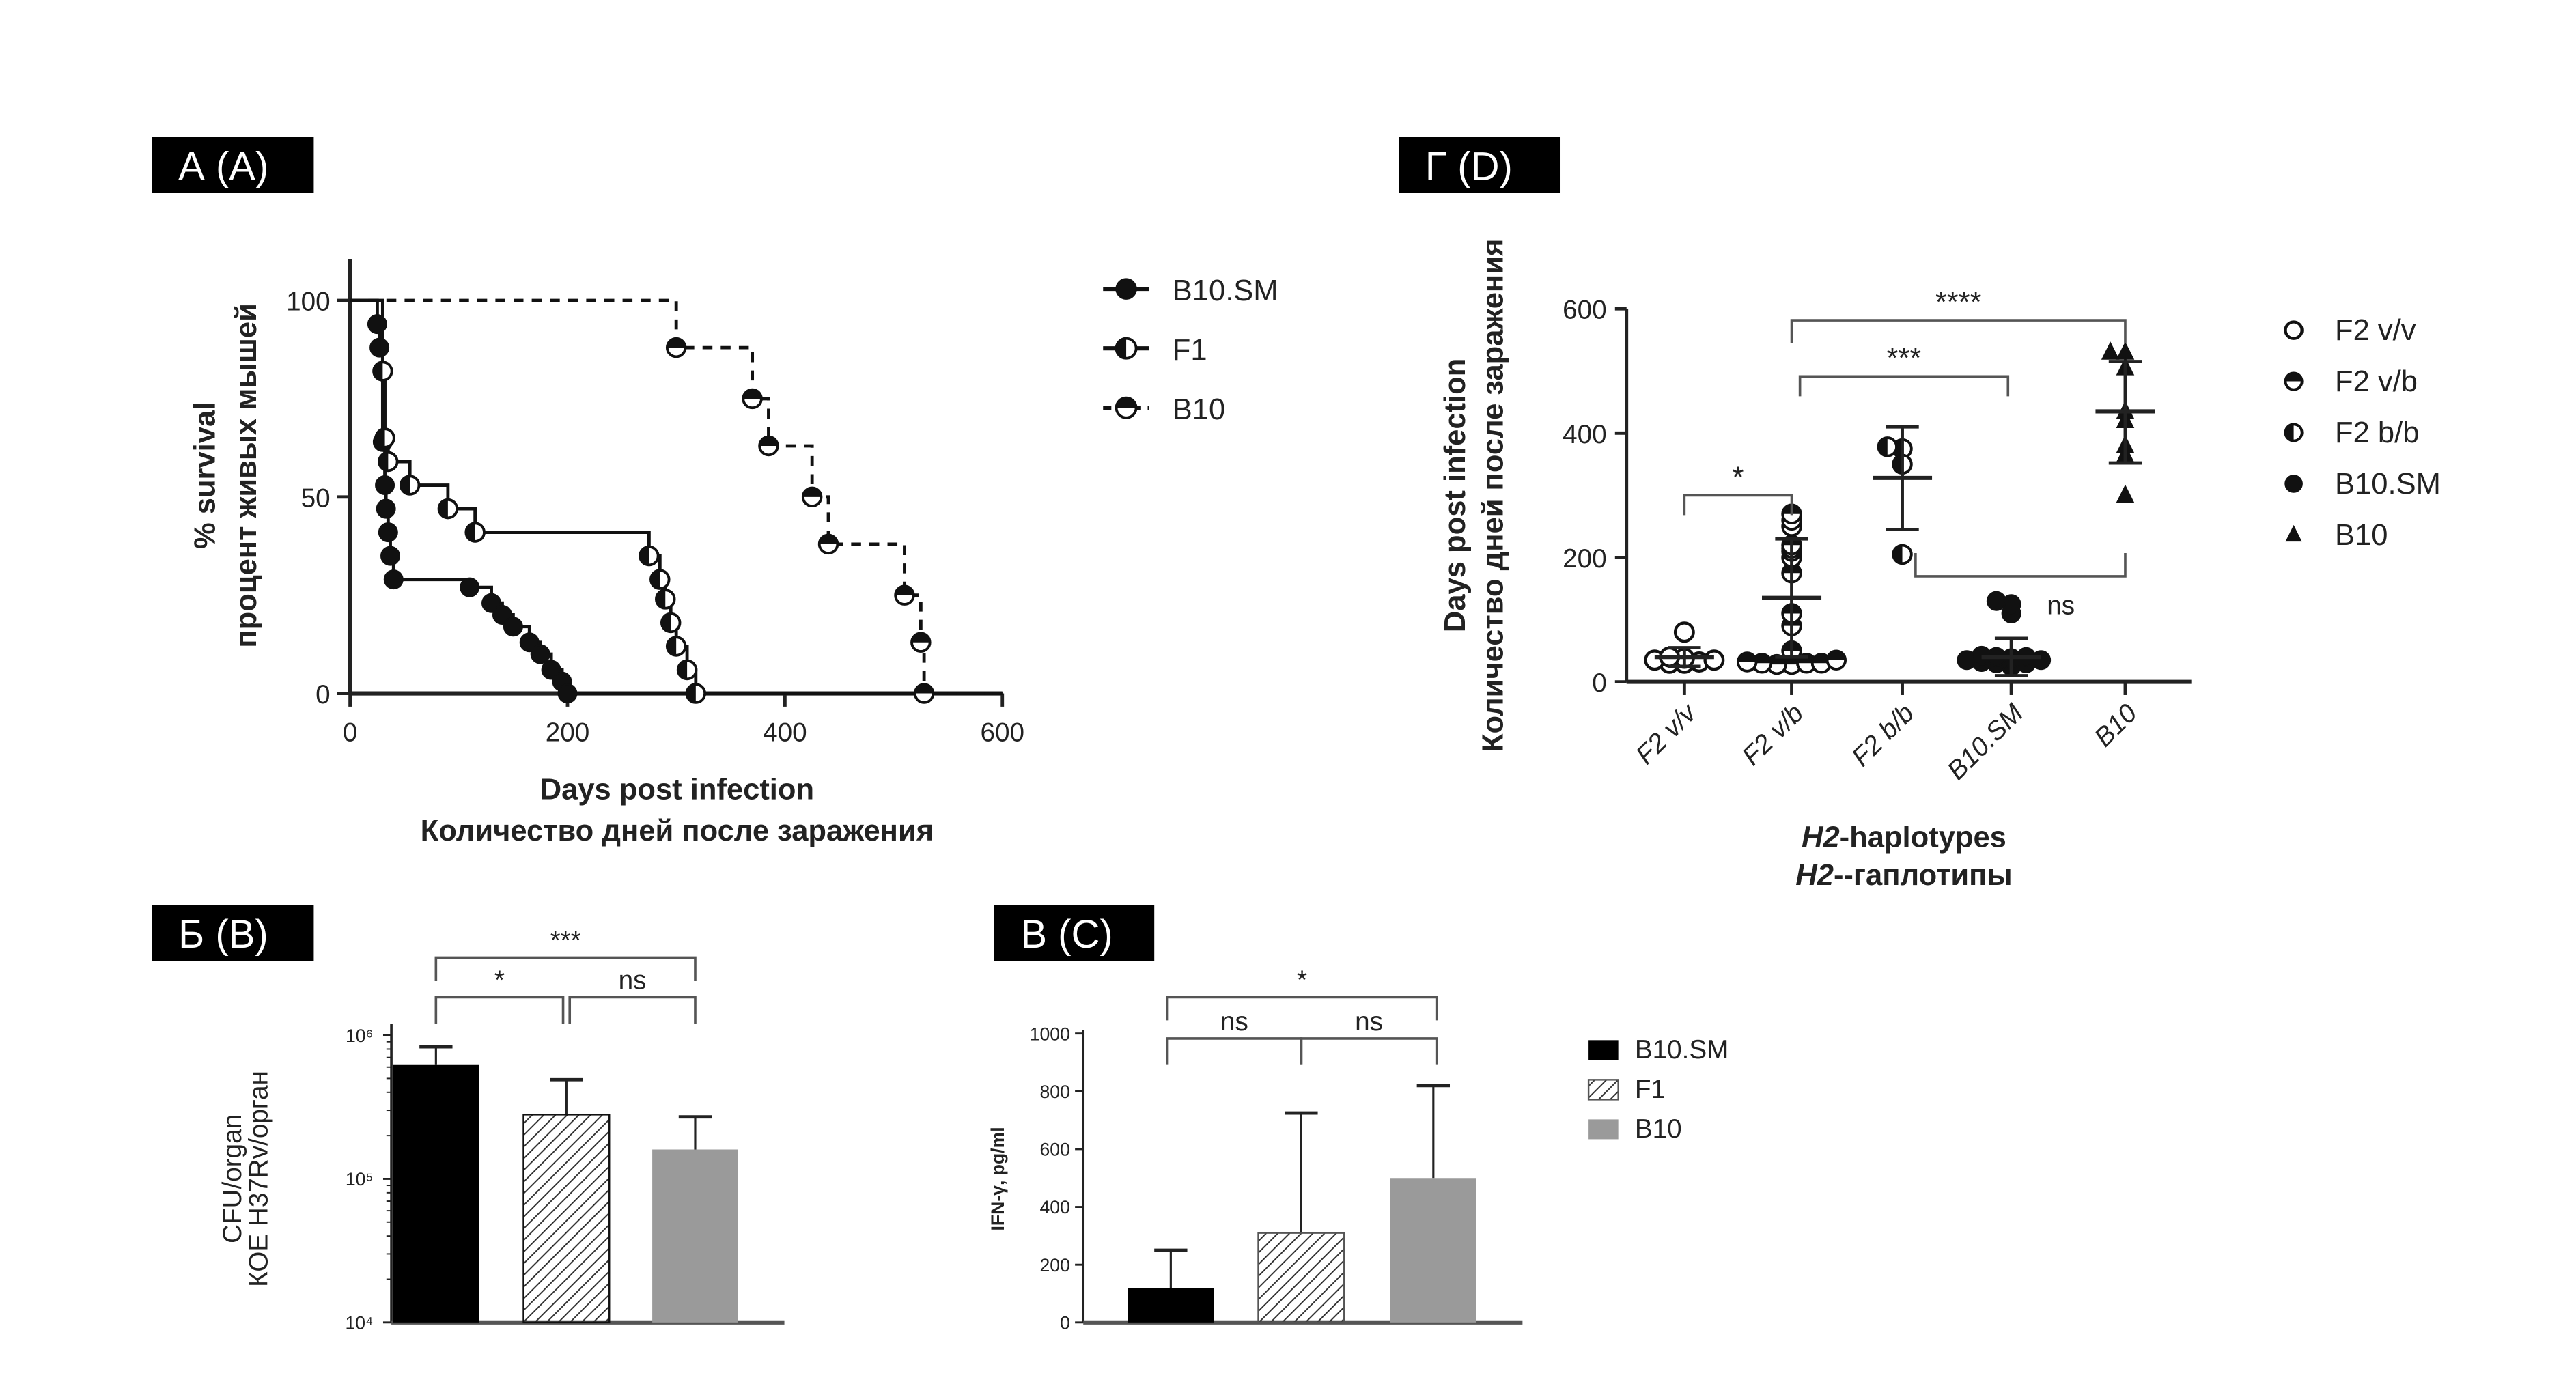 The image size is (2576, 1382). What do you see at coordinates (2289, 433) in the screenshot?
I see `legend-marker-F2 b/b-fill` at bounding box center [2289, 433].